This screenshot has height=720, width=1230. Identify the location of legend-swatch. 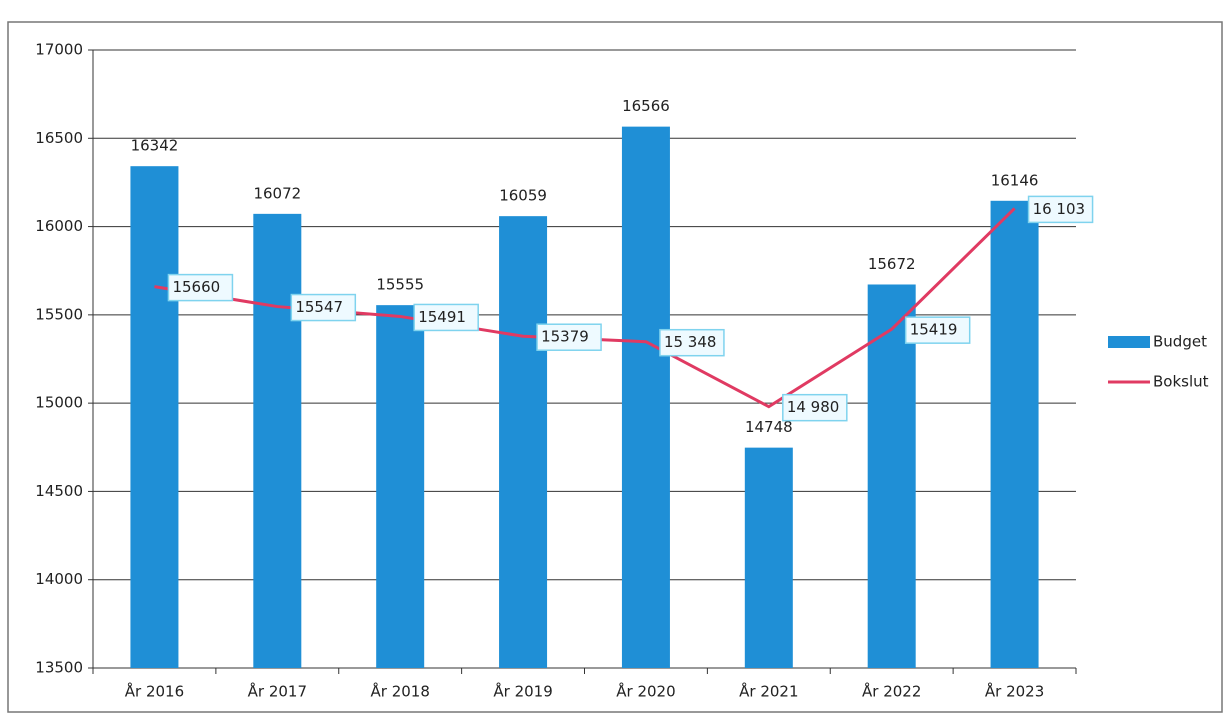
(1129, 342).